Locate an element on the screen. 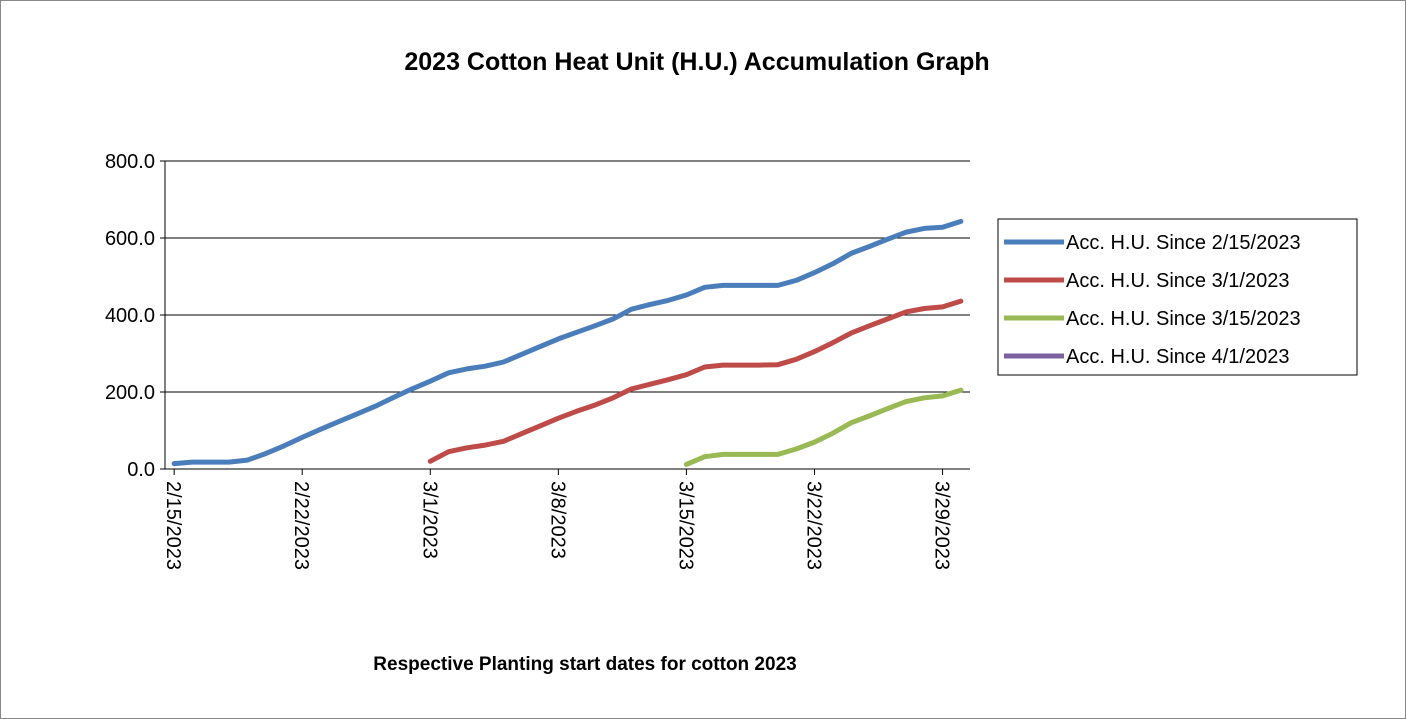 This screenshot has width=1406, height=719. legend-label: Acc. H.U. Since 2/15/2023 is located at coordinates (1183, 243).